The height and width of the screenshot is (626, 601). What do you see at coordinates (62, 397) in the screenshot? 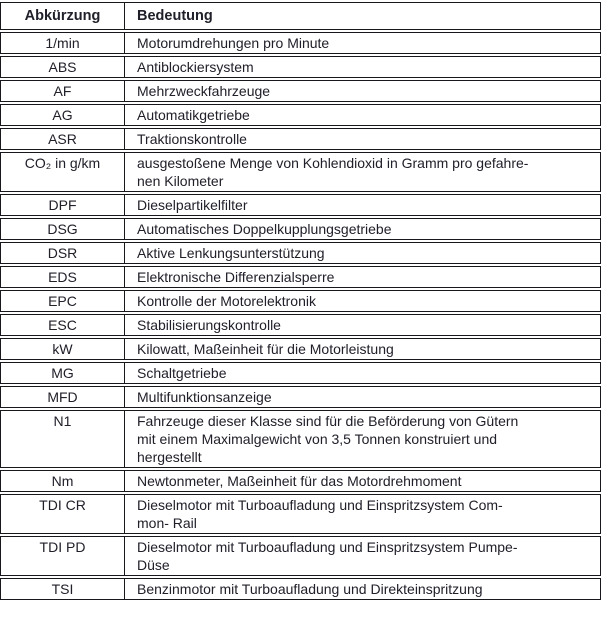
I see `abbreviation-cell: MFD` at bounding box center [62, 397].